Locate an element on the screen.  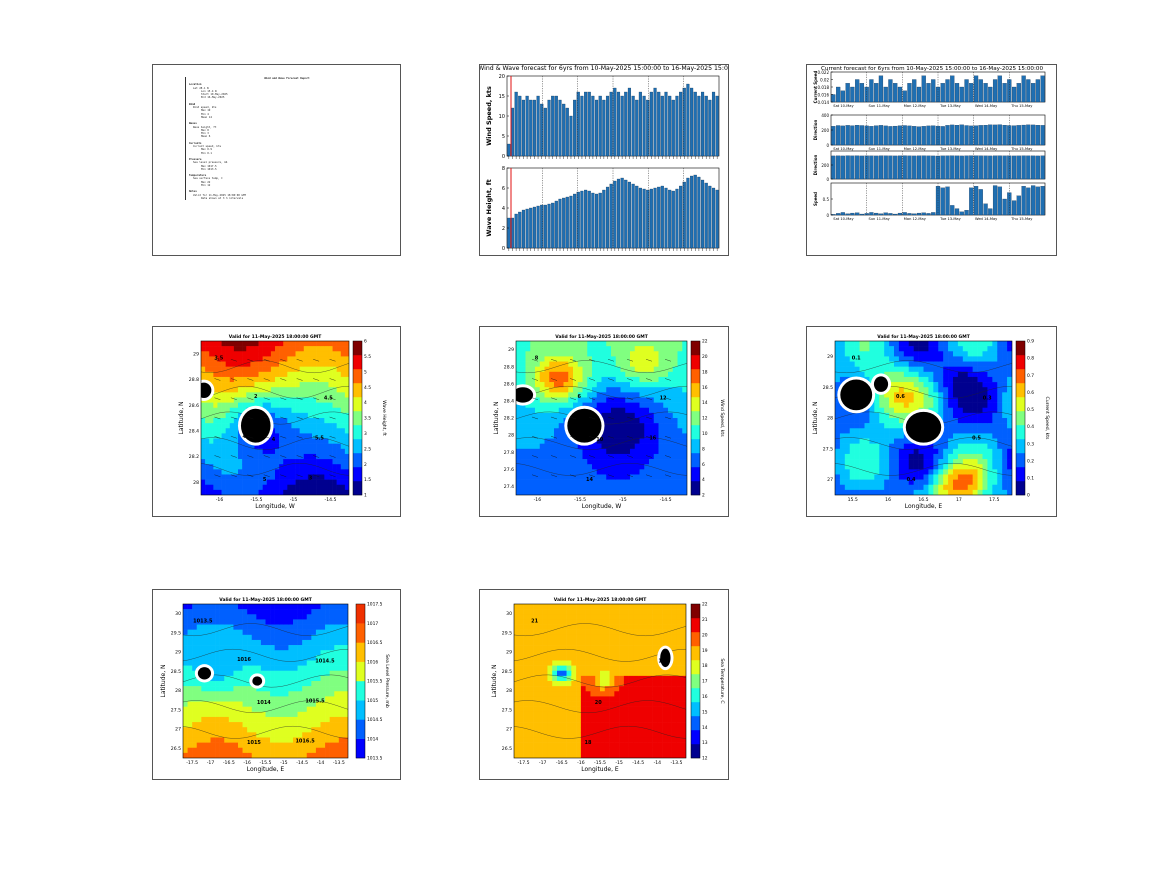
report-line: Start 10-May-2025 is located at coordinates (214, 95).